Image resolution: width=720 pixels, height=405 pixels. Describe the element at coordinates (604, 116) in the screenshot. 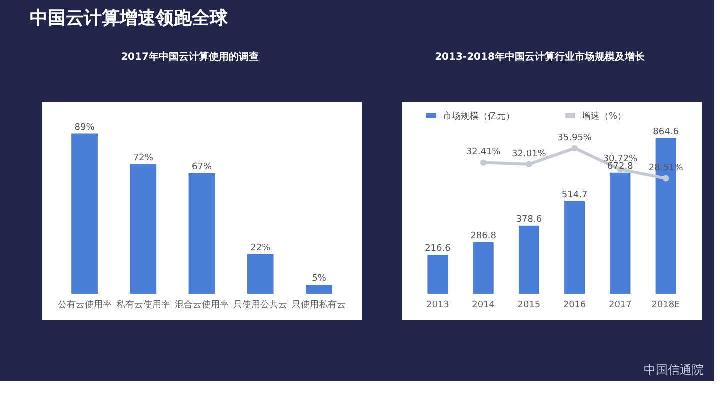

I see `legend-label: 增速（%）` at that location.